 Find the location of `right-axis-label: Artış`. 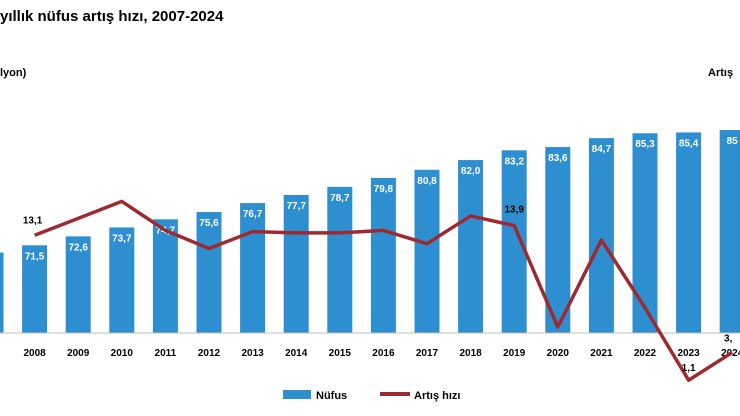

right-axis-label: Artış is located at coordinates (721, 73).